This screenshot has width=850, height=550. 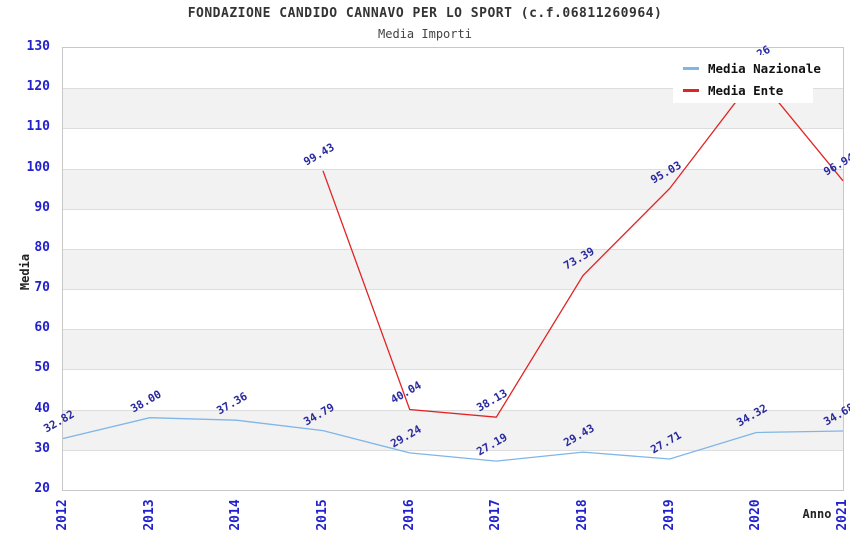 I want to click on legend-item: Media Nazionale, so click(x=752, y=68).